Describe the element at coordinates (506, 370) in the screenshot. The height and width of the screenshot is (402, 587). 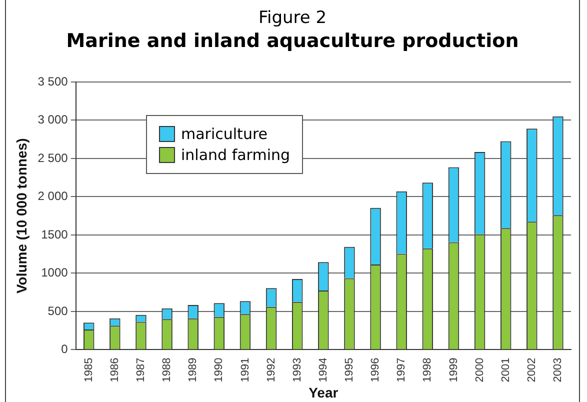
I see `x-tick-label: 2001` at that location.